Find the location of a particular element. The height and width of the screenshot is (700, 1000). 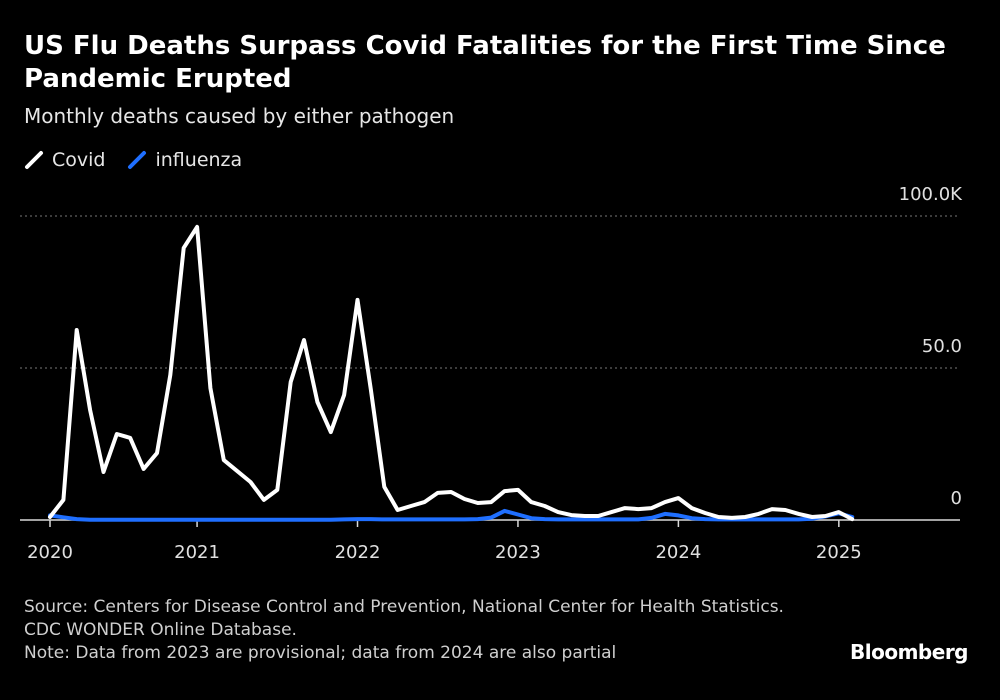

legend-label: Covid is located at coordinates (79, 160).